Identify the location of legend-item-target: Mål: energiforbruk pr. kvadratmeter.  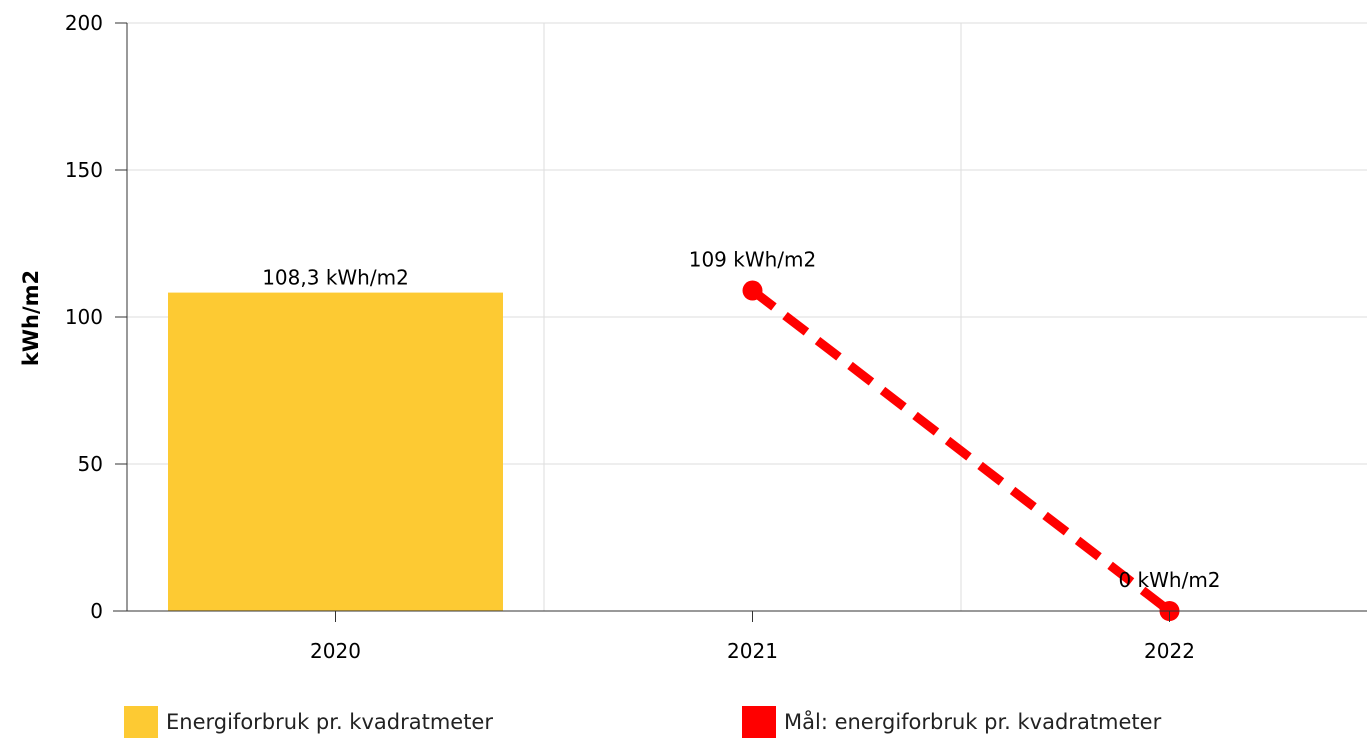
(951, 722).